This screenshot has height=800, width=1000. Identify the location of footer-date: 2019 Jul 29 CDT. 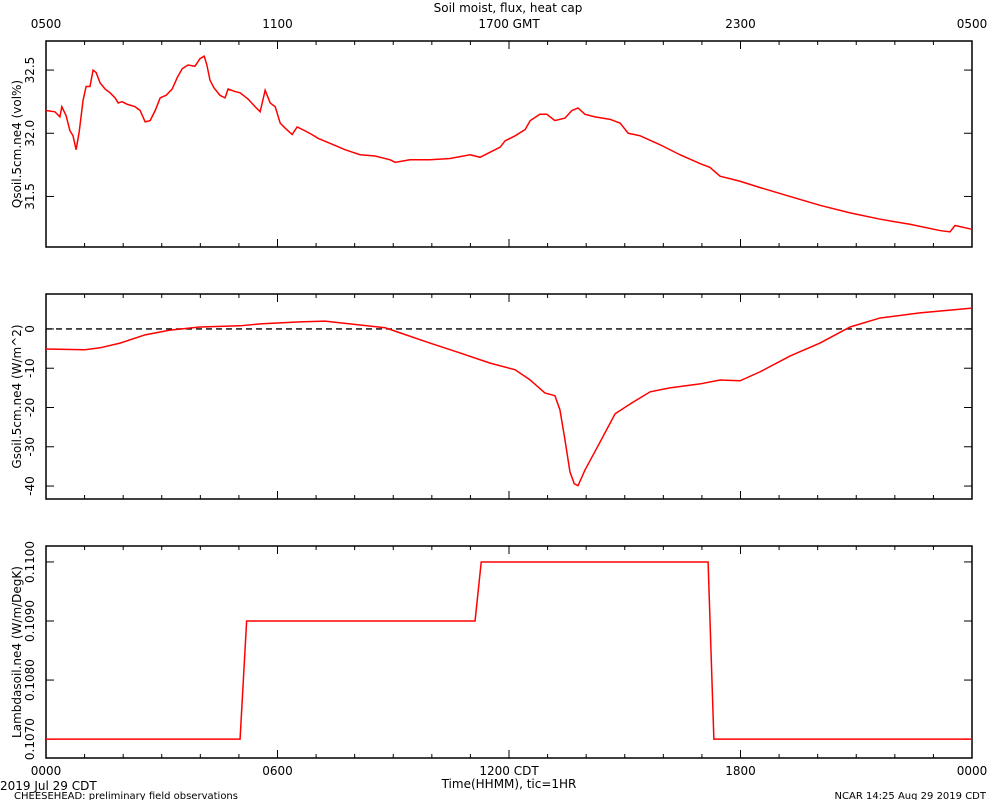
(48, 786).